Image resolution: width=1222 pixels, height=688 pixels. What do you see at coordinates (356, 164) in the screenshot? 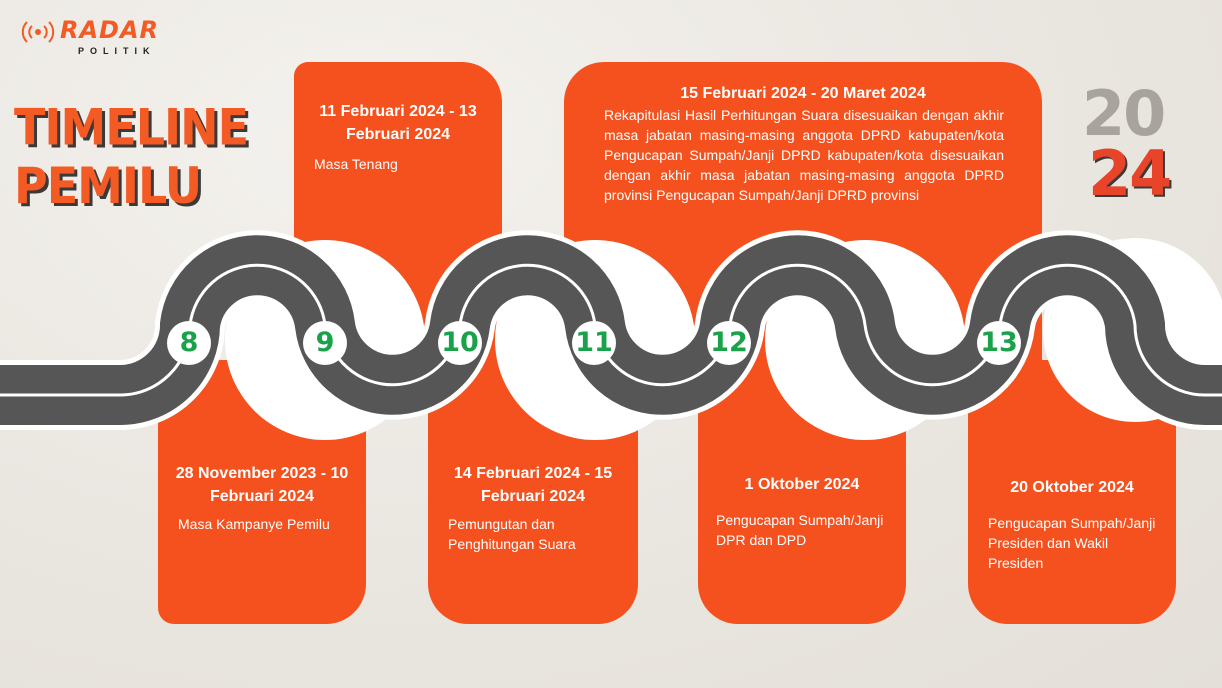
I see `milestone-desc: Masa Tenang` at bounding box center [356, 164].